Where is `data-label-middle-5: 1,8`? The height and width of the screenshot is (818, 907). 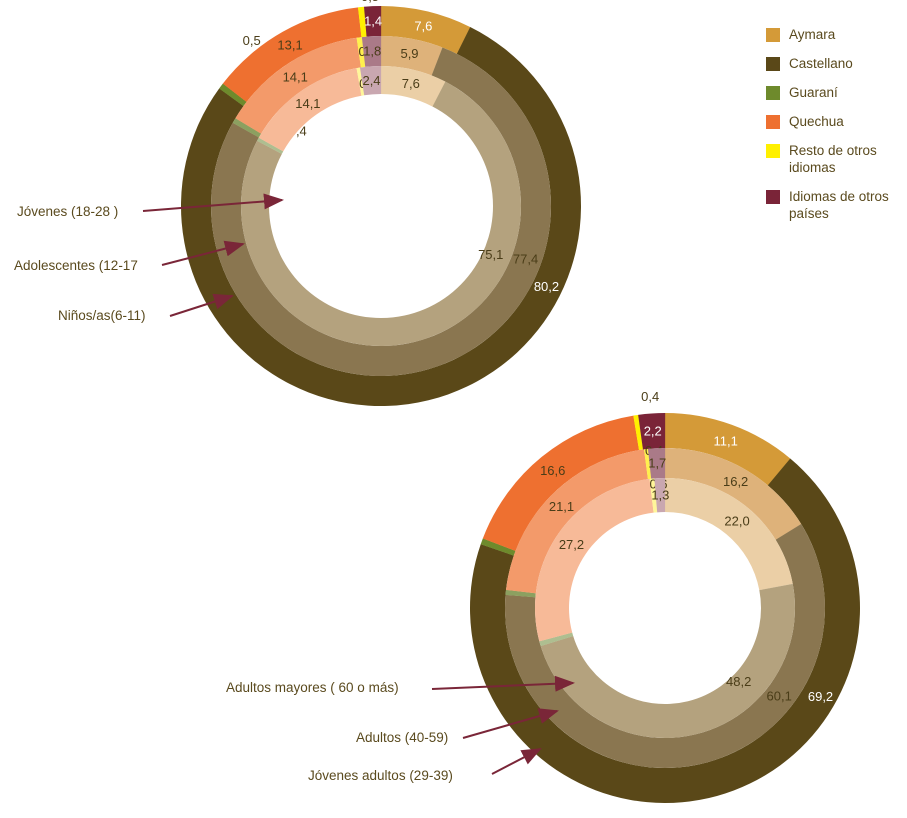 data-label-middle-5: 1,8 is located at coordinates (372, 51).